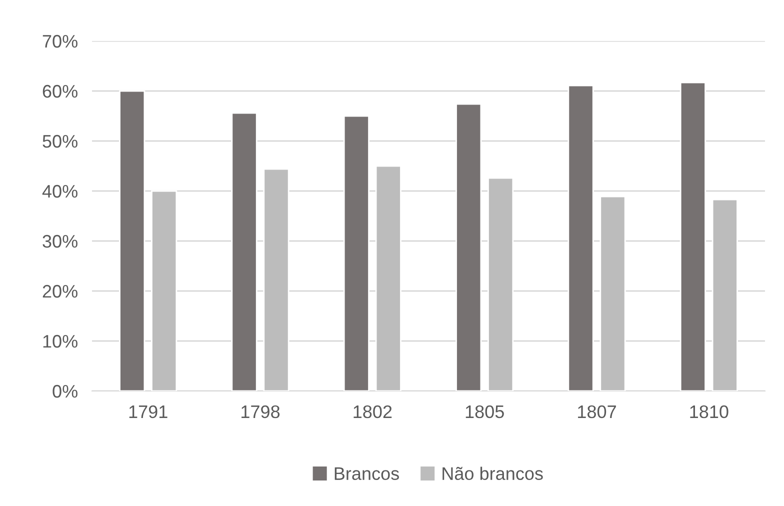  Describe the element at coordinates (60, 291) in the screenshot. I see `y-tick-label: 20%` at that location.